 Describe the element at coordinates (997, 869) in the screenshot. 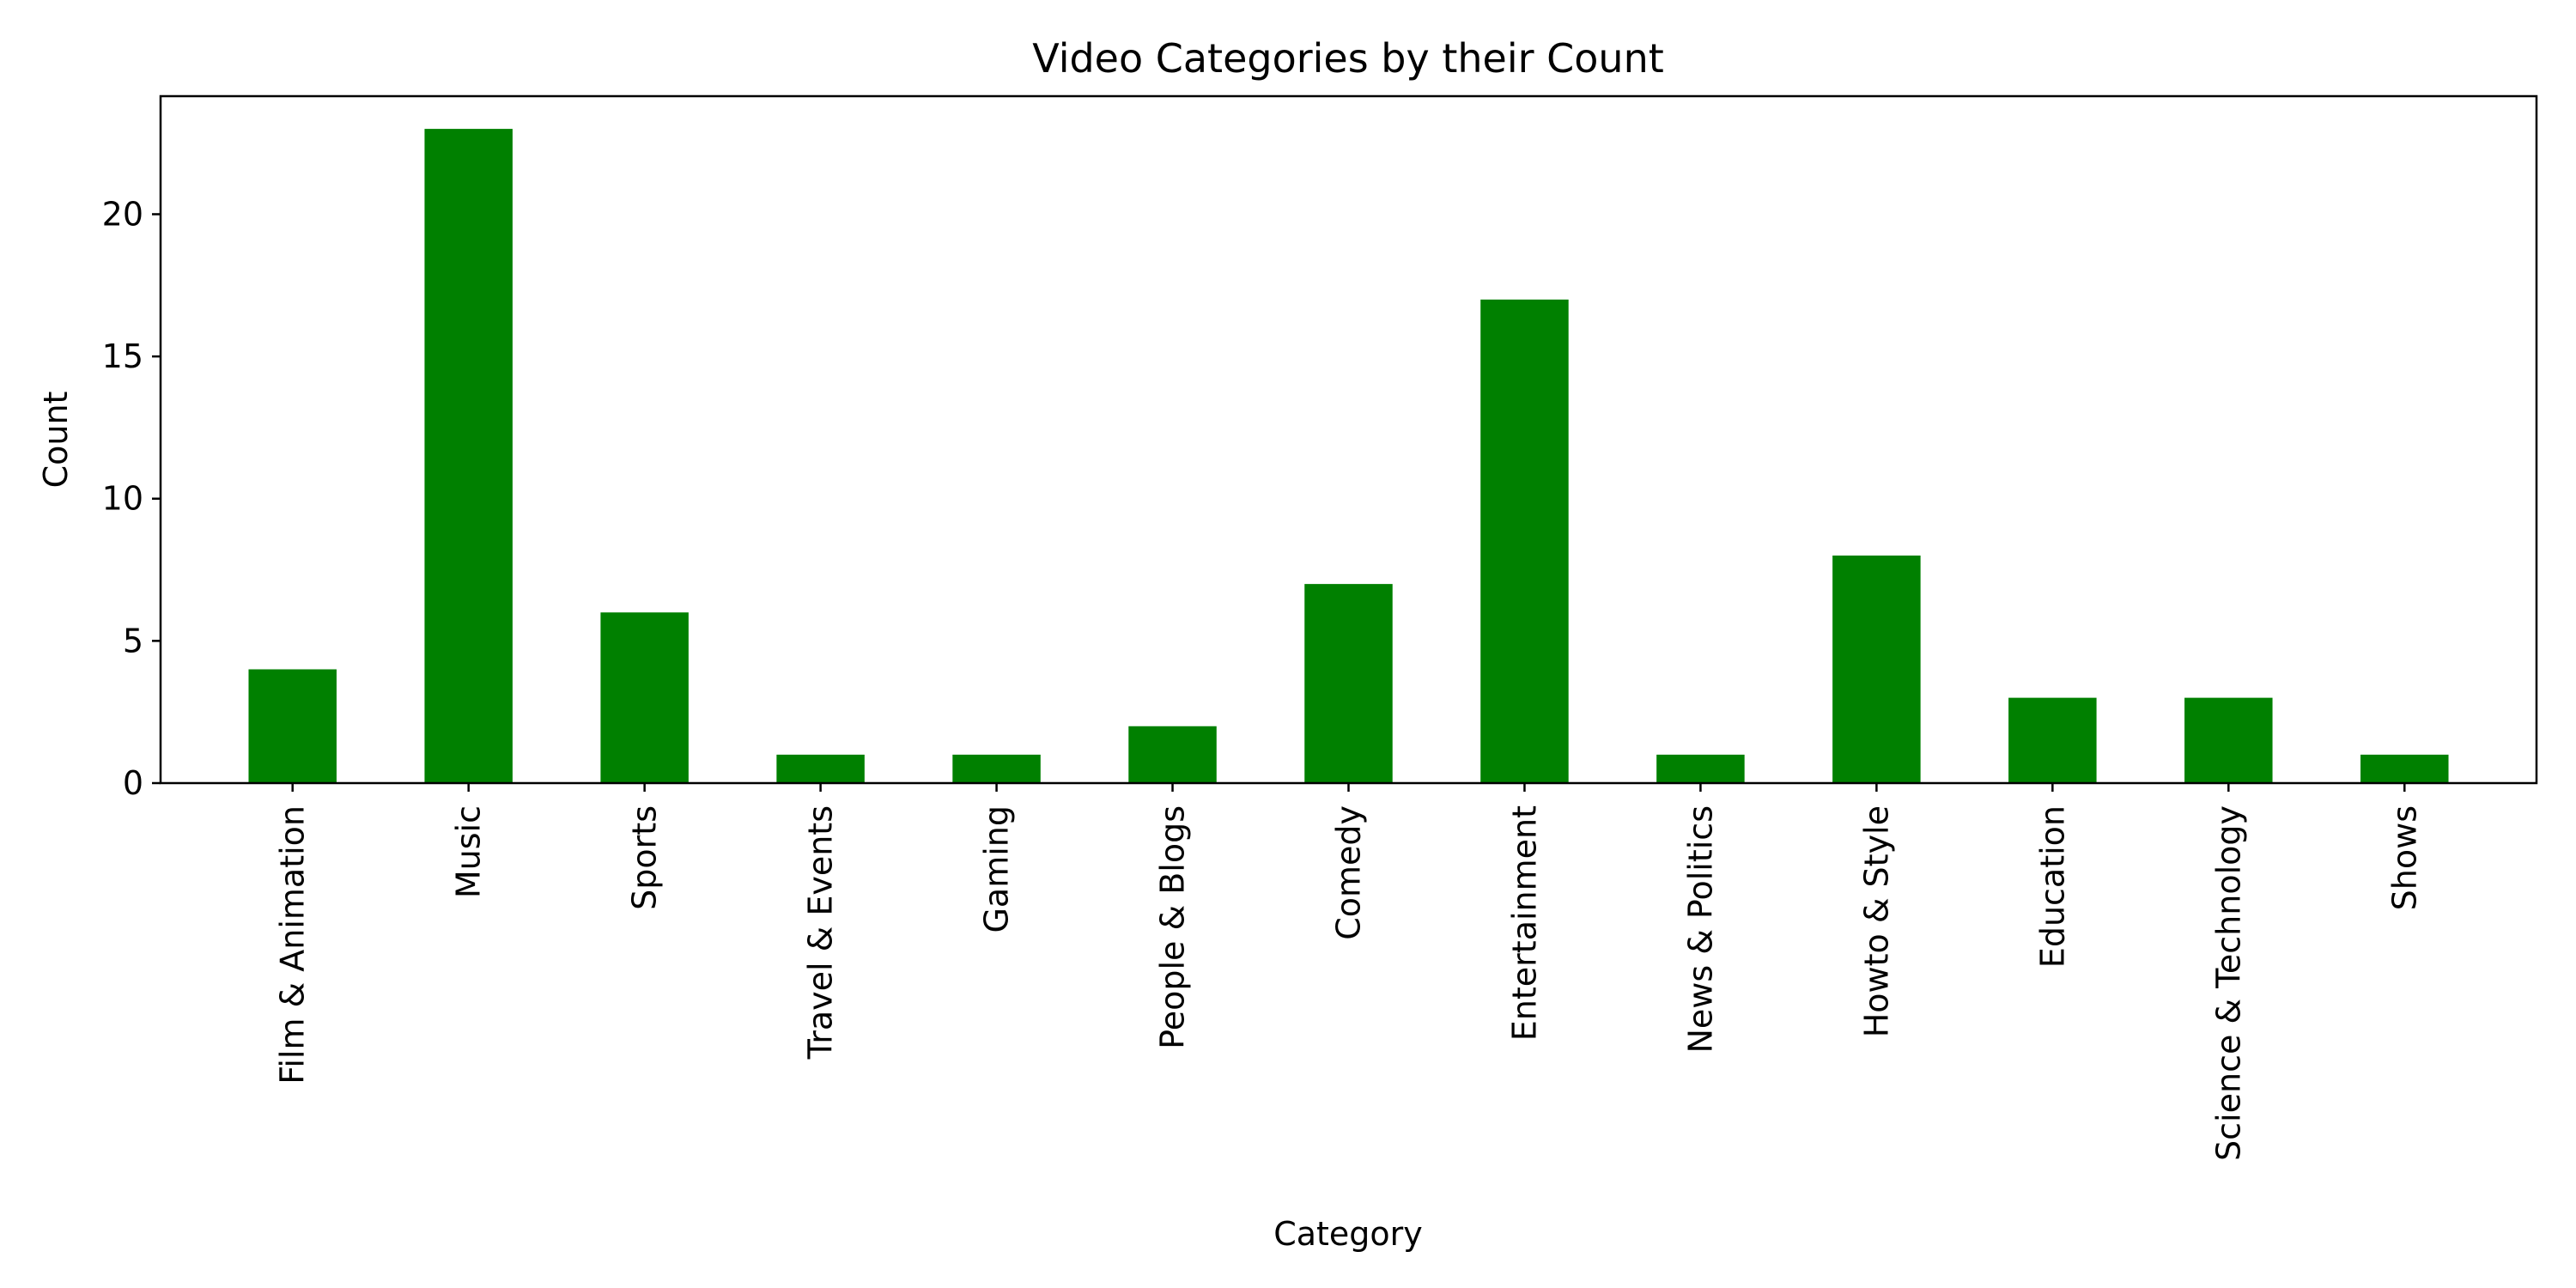

I see `x-tick-label-4: Gaming` at that location.